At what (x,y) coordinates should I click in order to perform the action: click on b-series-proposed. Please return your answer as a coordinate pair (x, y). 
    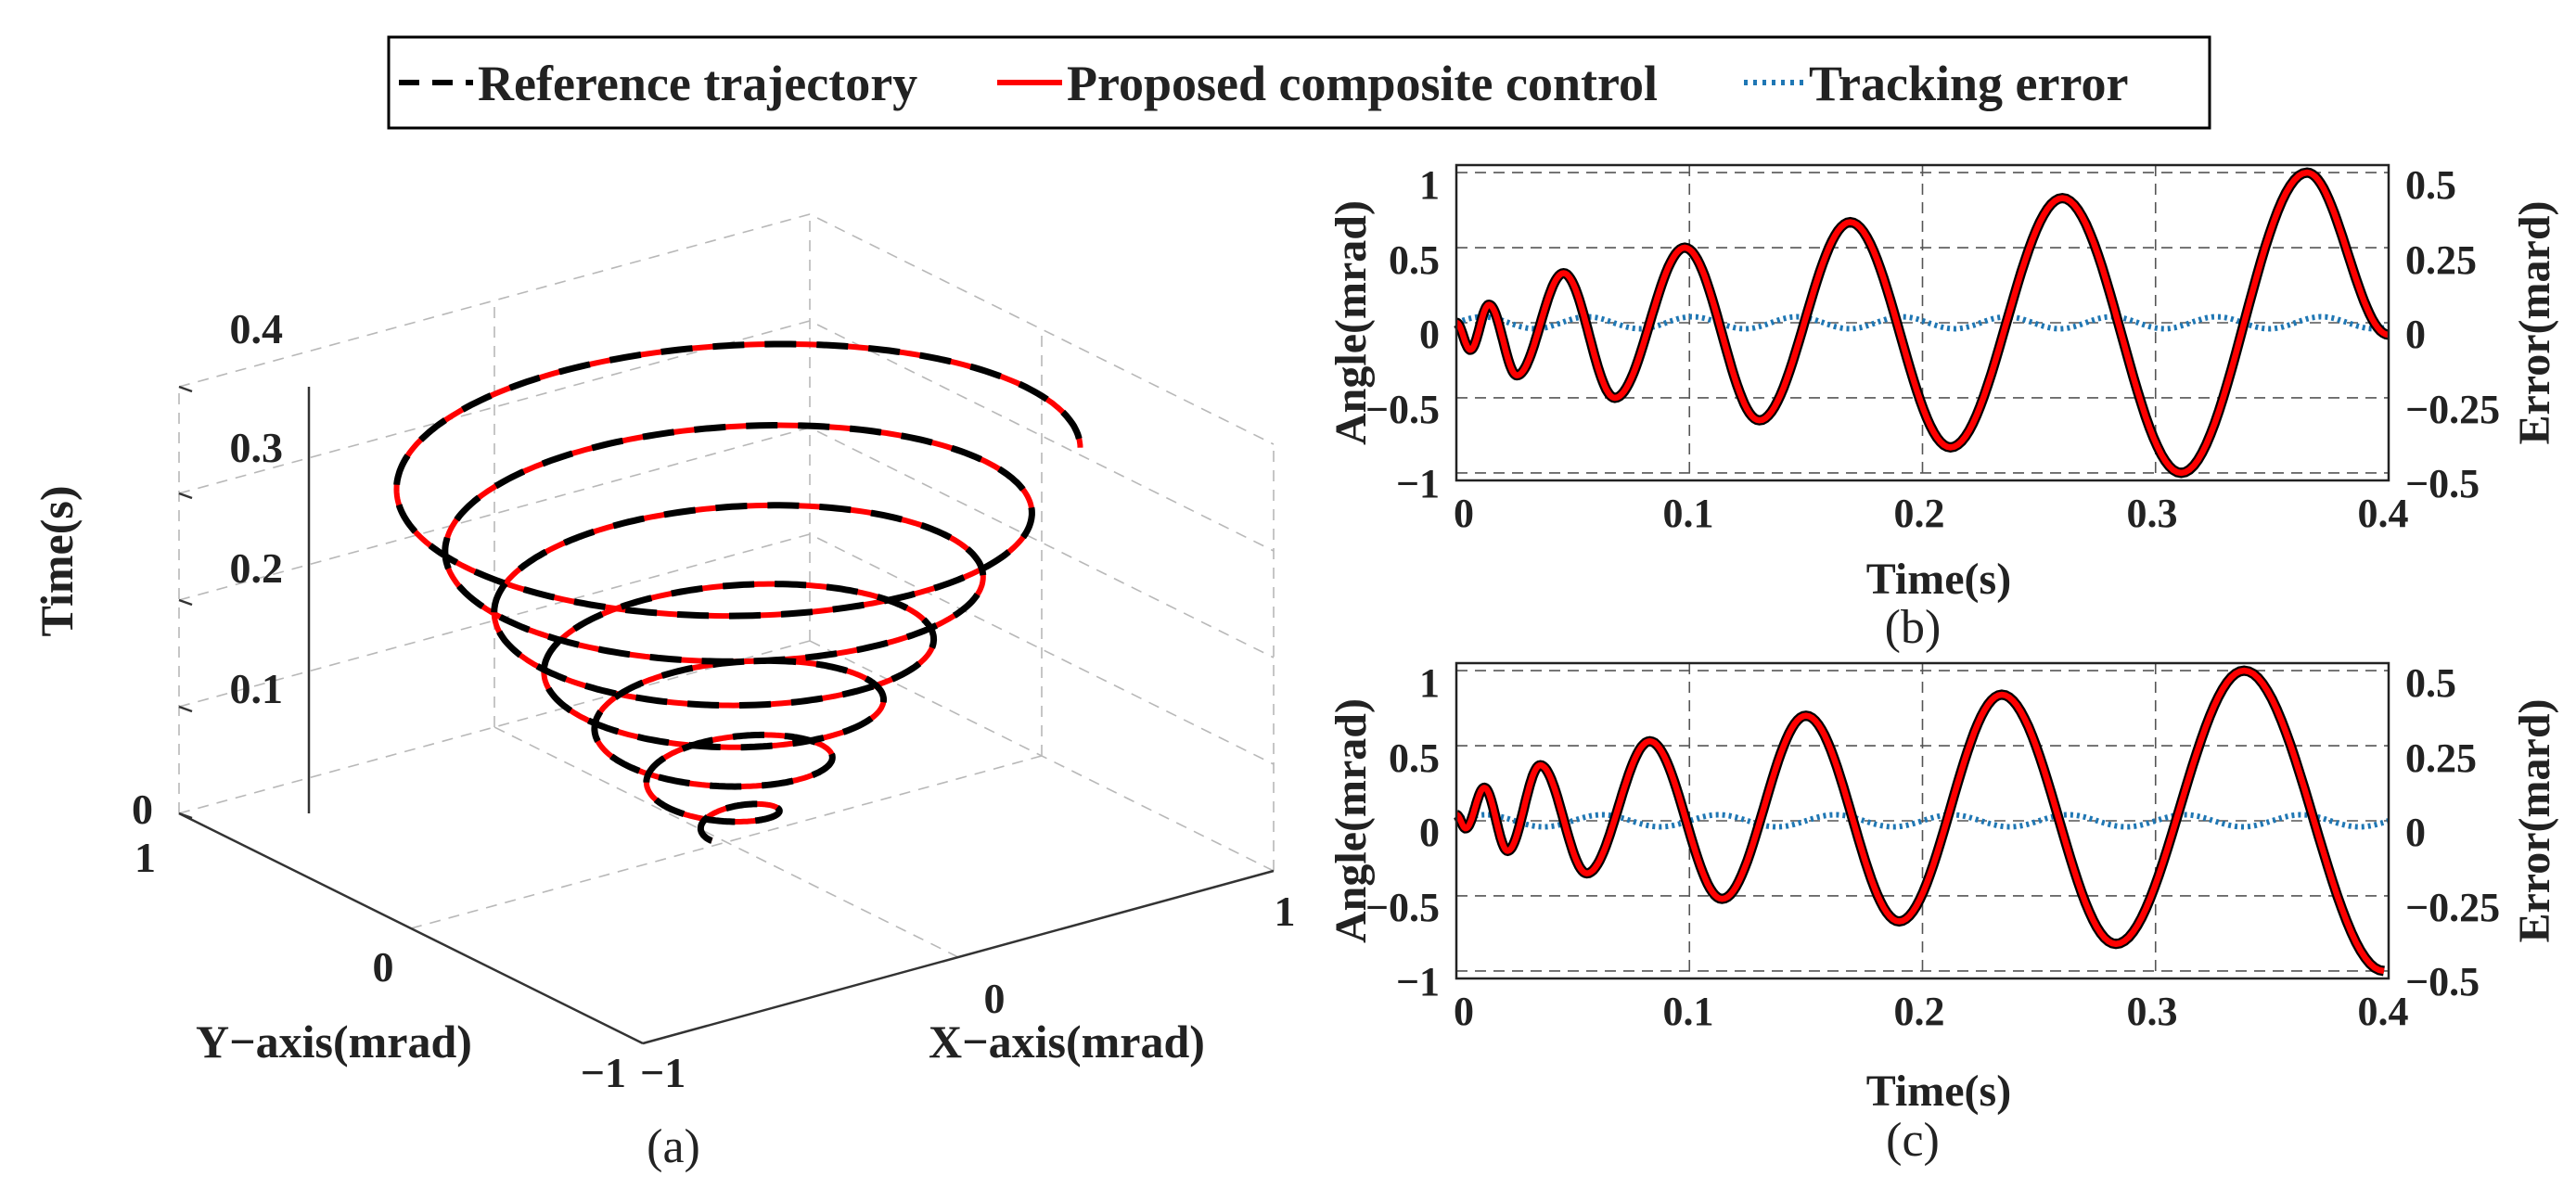
    Looking at the image, I should click on (1922, 323).